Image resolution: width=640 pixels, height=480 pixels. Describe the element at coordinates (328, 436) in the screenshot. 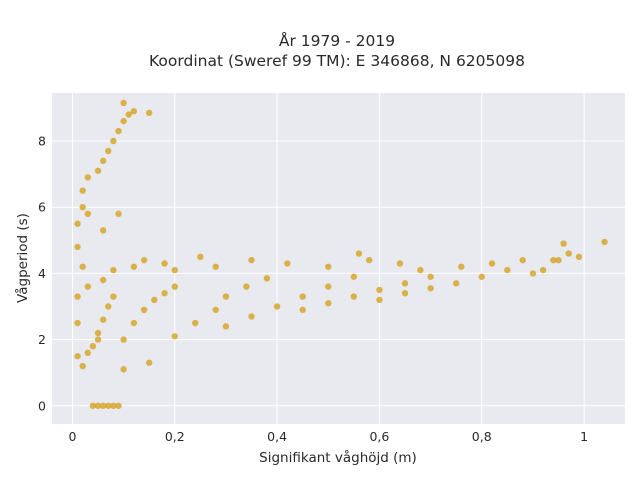

I see `x-tick-labels: 0 0,2 0,4 0,6 0,8 1` at that location.